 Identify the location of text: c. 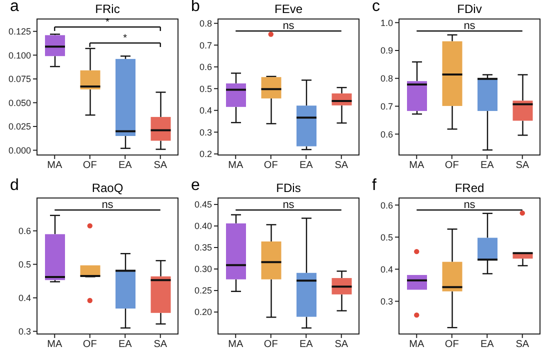
(376, 8).